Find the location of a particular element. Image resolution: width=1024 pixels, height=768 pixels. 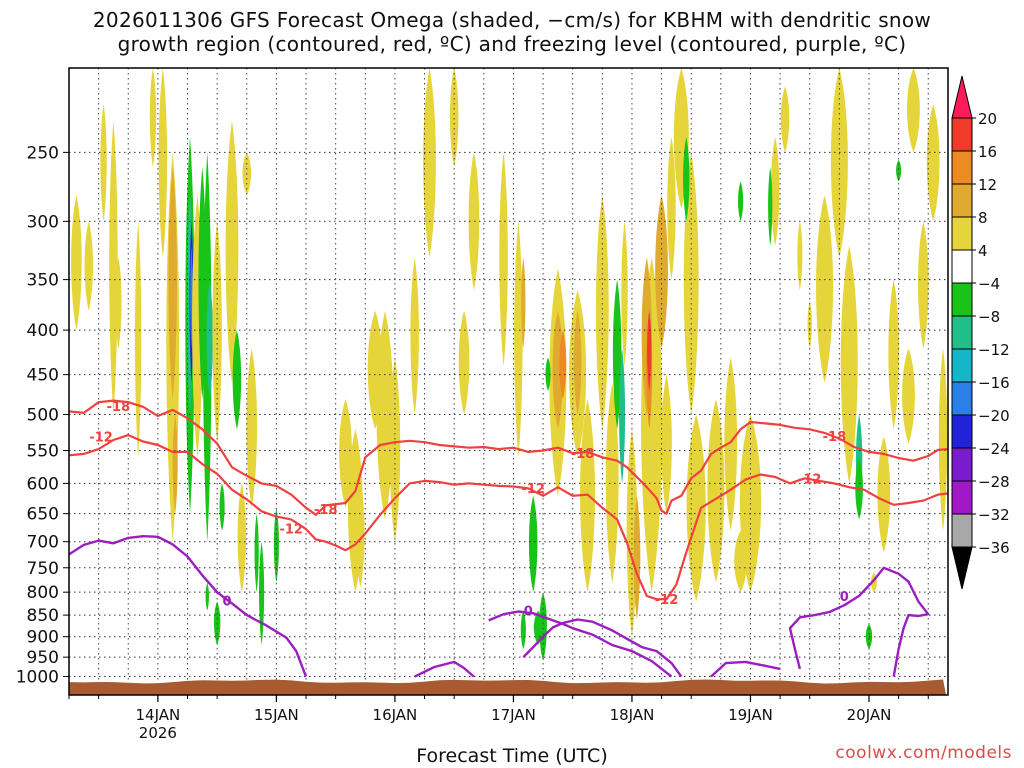

x-tick-label-19JAN: 19JAN is located at coordinates (750, 715).